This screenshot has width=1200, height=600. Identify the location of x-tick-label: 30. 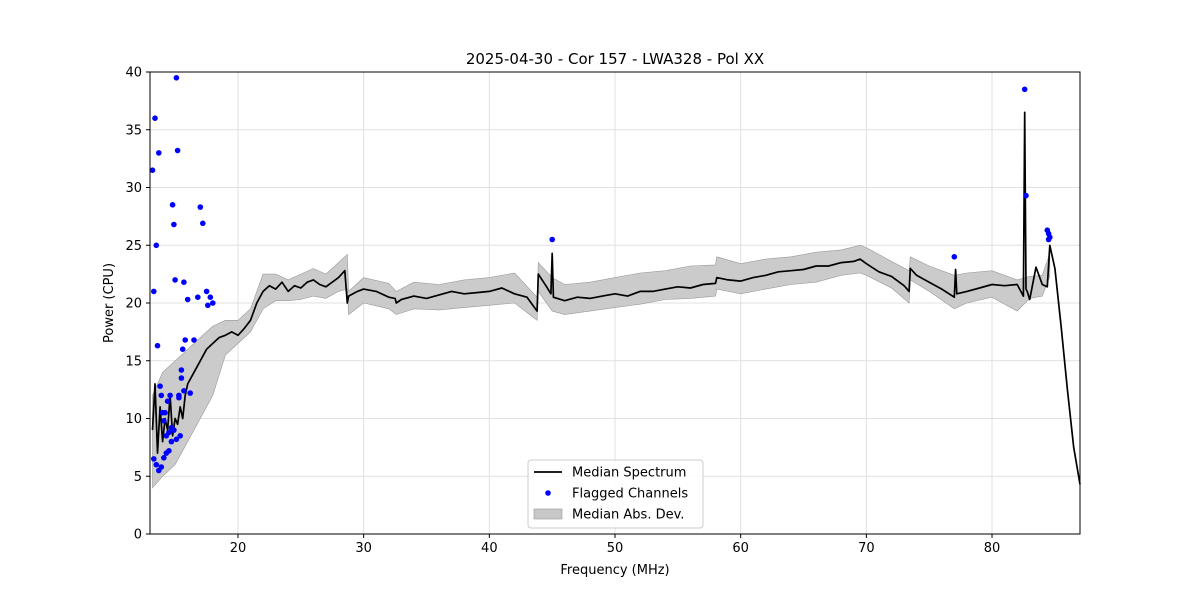
(363, 548).